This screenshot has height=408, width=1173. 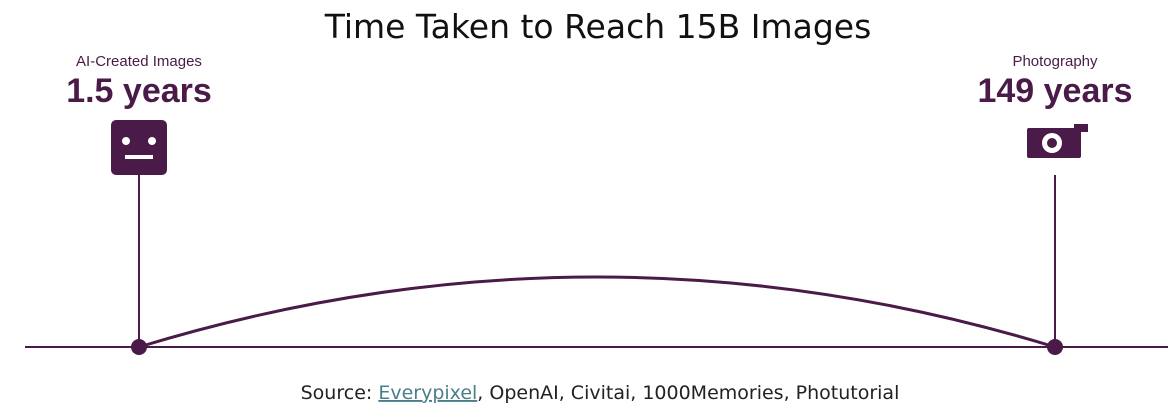 What do you see at coordinates (427, 393) in the screenshot?
I see `source-link: Everypixel` at bounding box center [427, 393].